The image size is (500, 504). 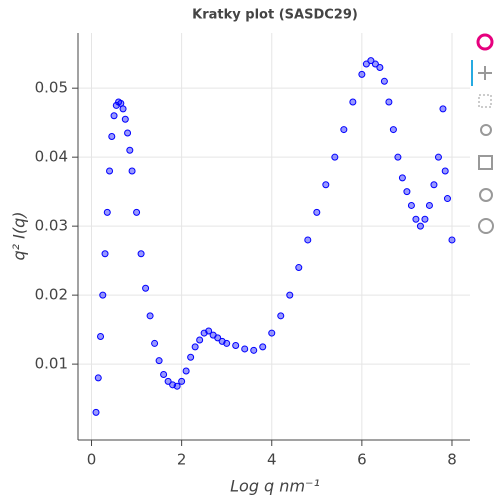 I want to click on y-tick-label: 0.03, so click(x=51, y=226).